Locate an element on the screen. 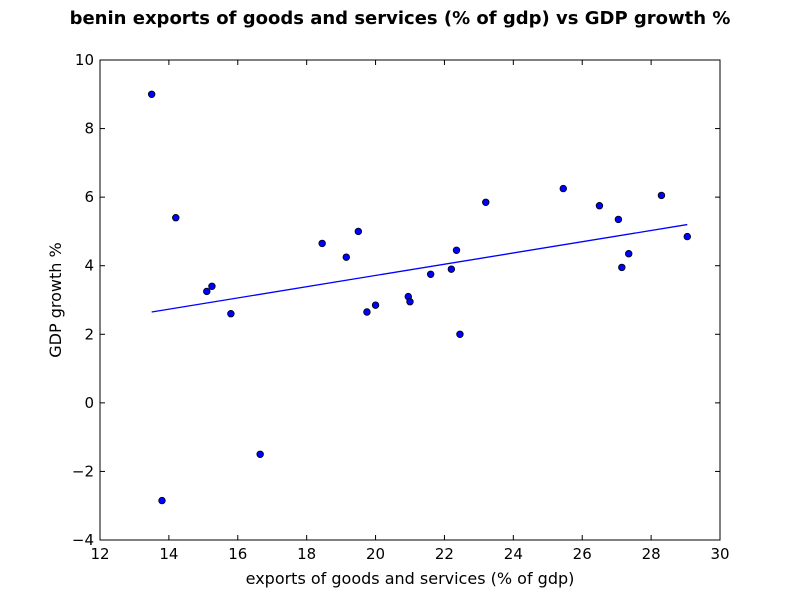  y-tick-label: 8 is located at coordinates (89, 129).